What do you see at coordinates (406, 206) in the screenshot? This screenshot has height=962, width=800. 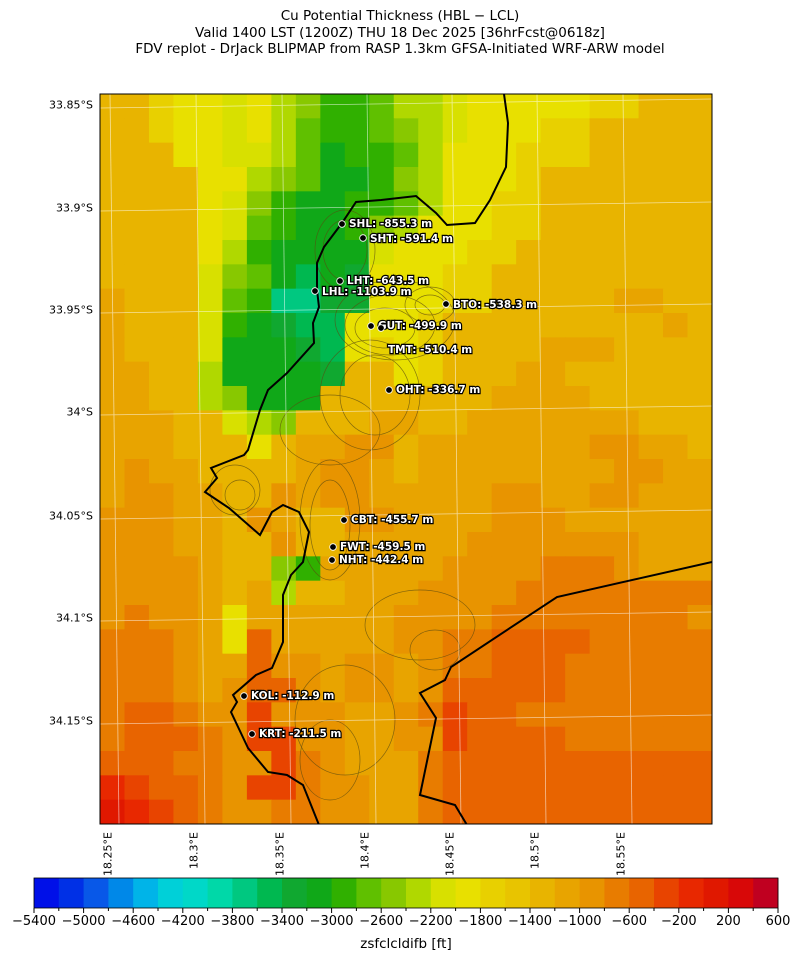 I see `latitude-line` at bounding box center [406, 206].